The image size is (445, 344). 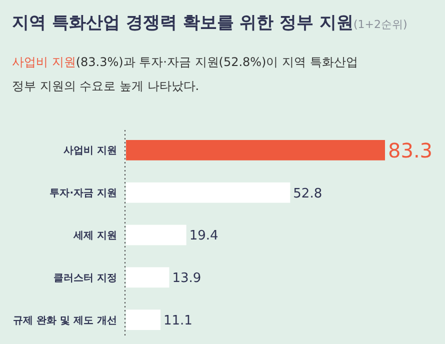 I want to click on text: 사업비 지원(83.3%)과 투자·자금 지원(52.8%)이 지역 특화산업, so click(x=185, y=62).